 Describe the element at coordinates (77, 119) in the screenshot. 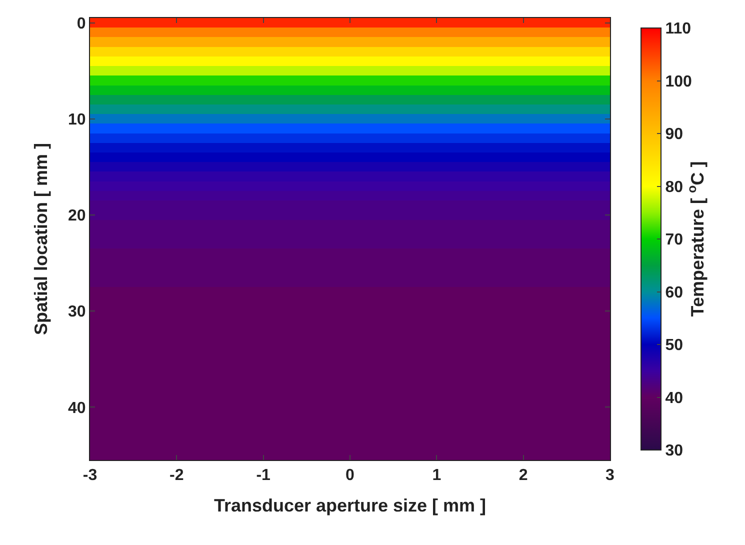

I see `y-tick-label: 10` at that location.